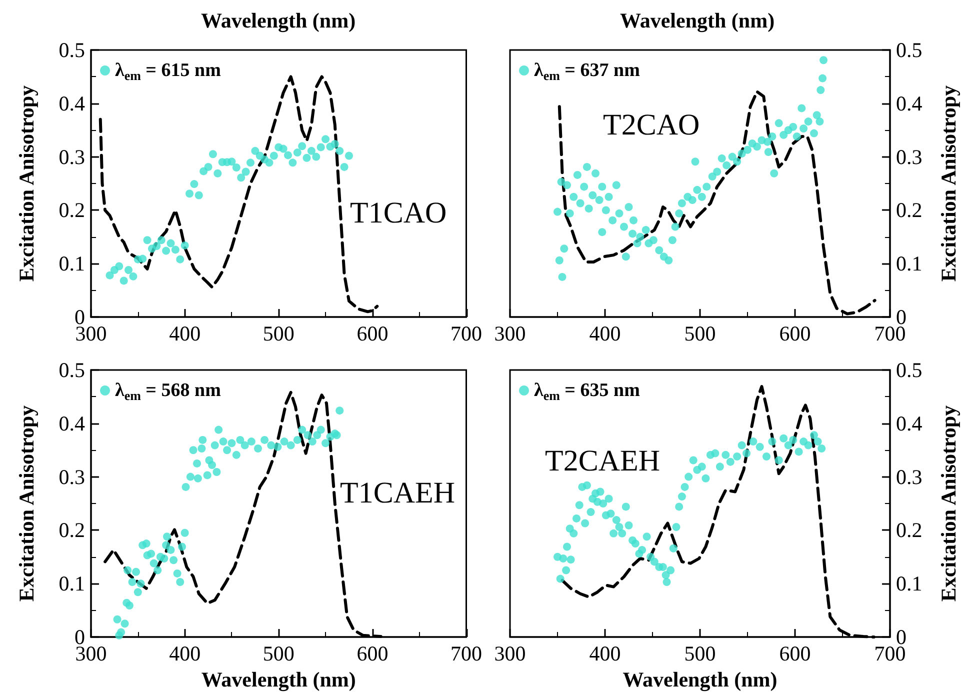  I want to click on annotation: T2CAO, so click(651, 125).